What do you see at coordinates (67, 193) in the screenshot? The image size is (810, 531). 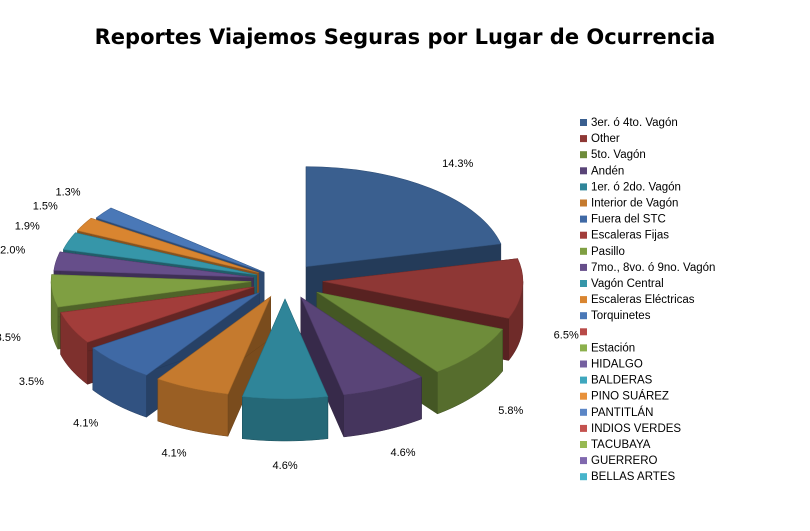 I see `data-label: 1.3%` at bounding box center [67, 193].